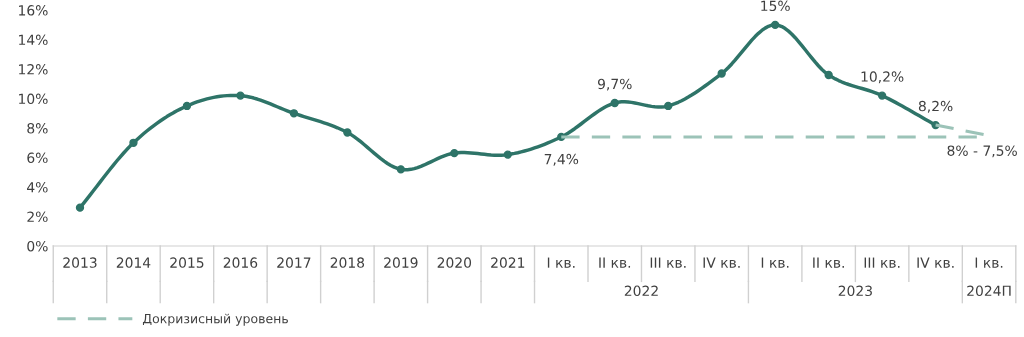  I want to click on x-tick-label: 2021, so click(508, 262).